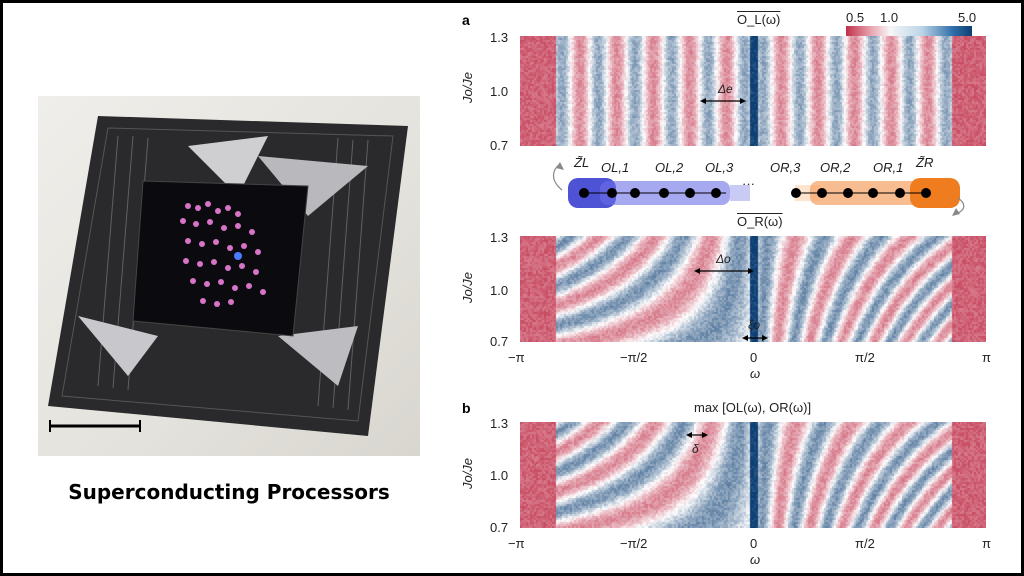  I want to click on hm1-ylabel: Jo/Je, so click(468, 87).